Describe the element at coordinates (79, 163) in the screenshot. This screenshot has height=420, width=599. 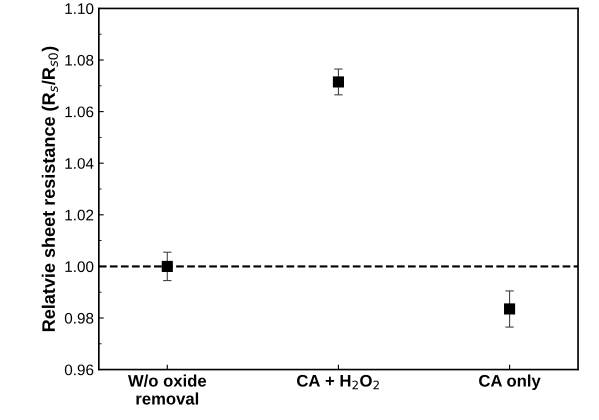
I see `y-tick-label: 1.04` at that location.